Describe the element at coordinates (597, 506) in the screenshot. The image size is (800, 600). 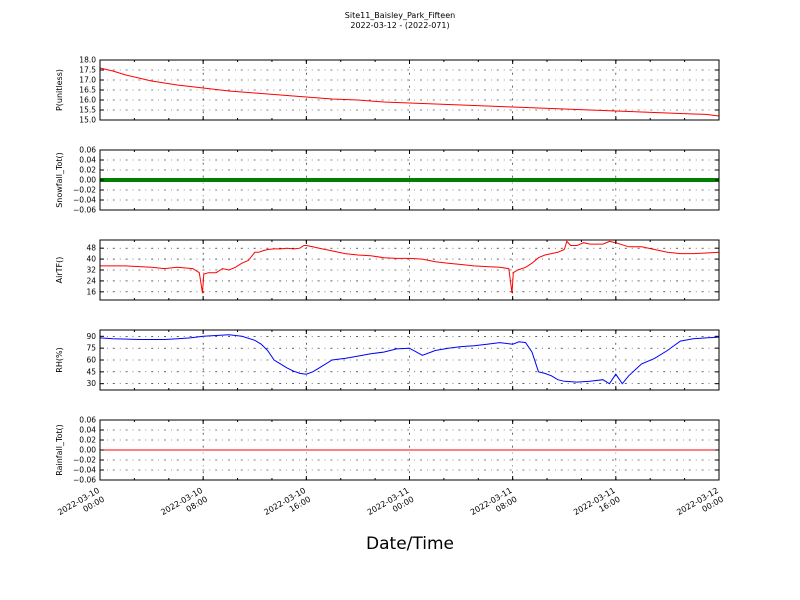
I see `x-tick-label: 2022-03-1116:00` at that location.